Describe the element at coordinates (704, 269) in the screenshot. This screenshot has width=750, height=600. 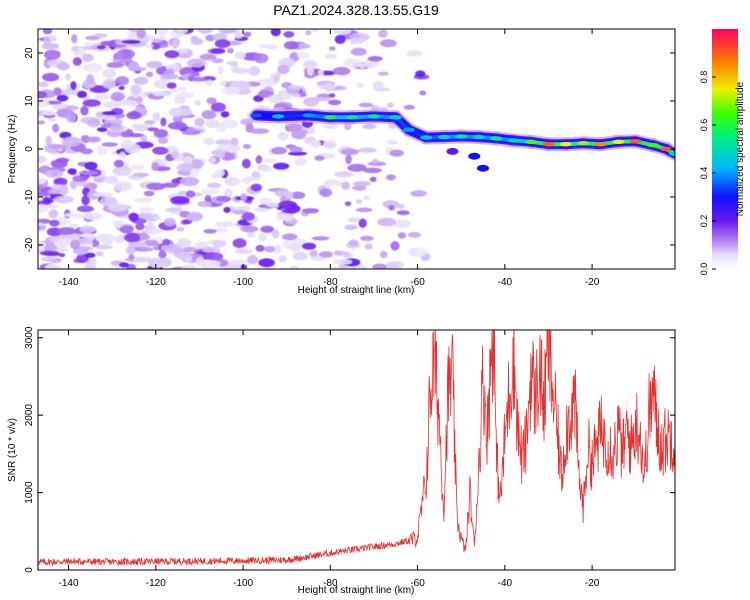
I see `colorbar-tick-label: 0.0` at that location.